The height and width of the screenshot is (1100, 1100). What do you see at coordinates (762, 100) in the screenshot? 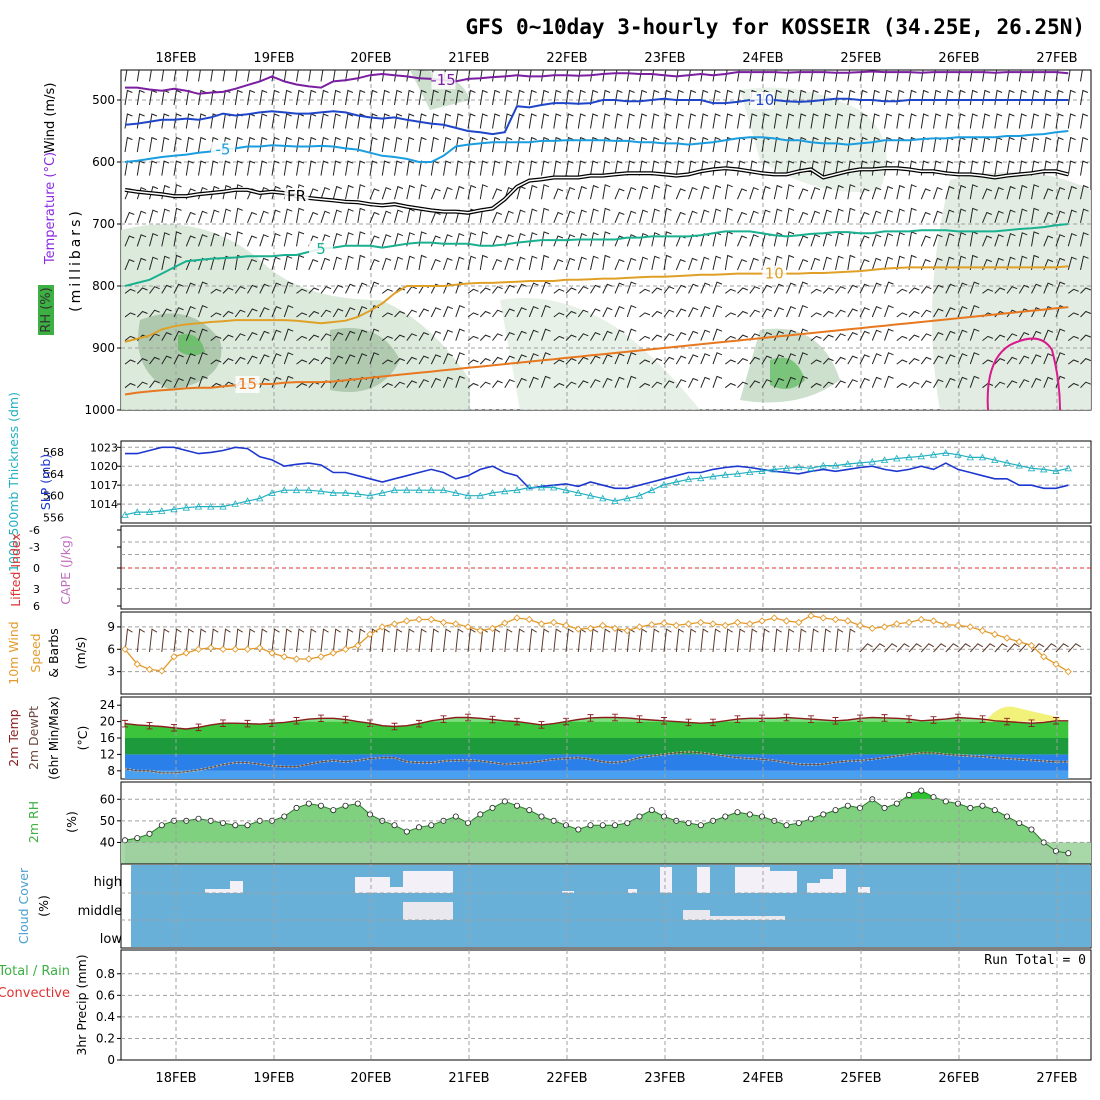
I see `isotherm-label-bg` at bounding box center [762, 100].